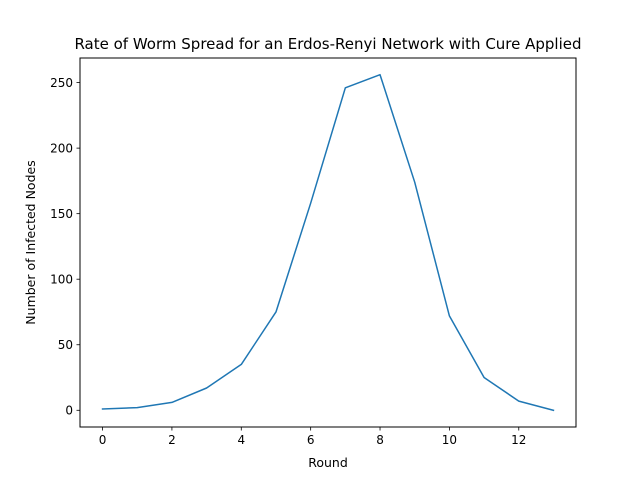  What do you see at coordinates (65, 247) in the screenshot?
I see `y-axis-ticks: 0 50 100 150 200 250` at bounding box center [65, 247].